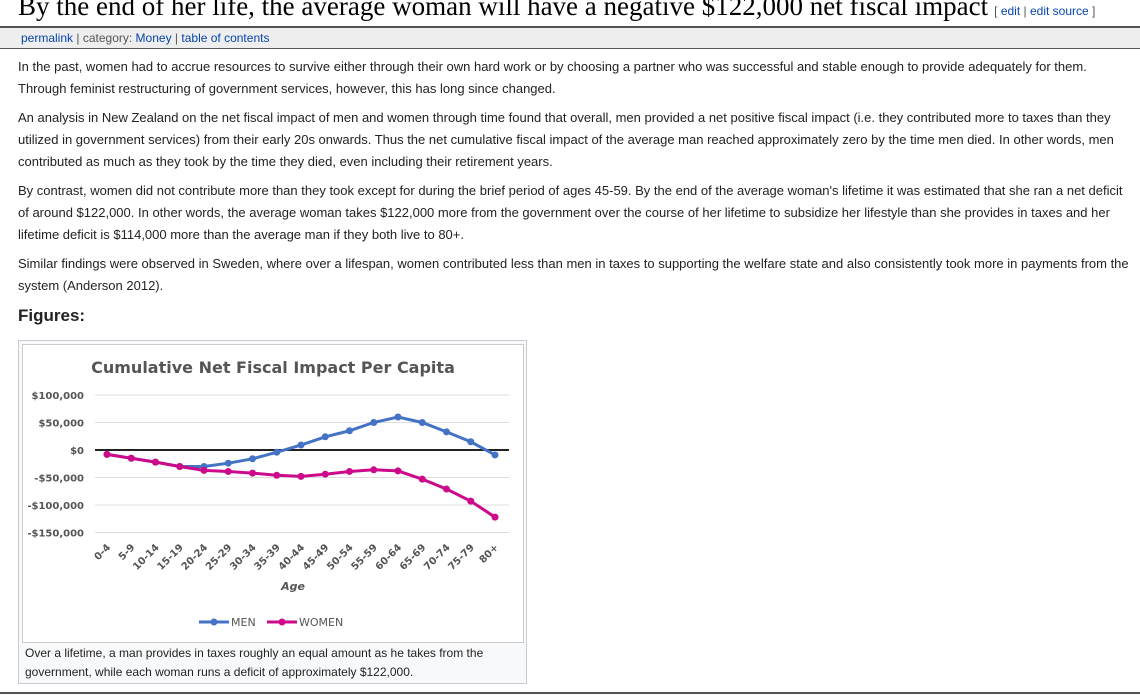 The width and height of the screenshot is (1140, 696). I want to click on x-tick-label: 50-54, so click(340, 557).